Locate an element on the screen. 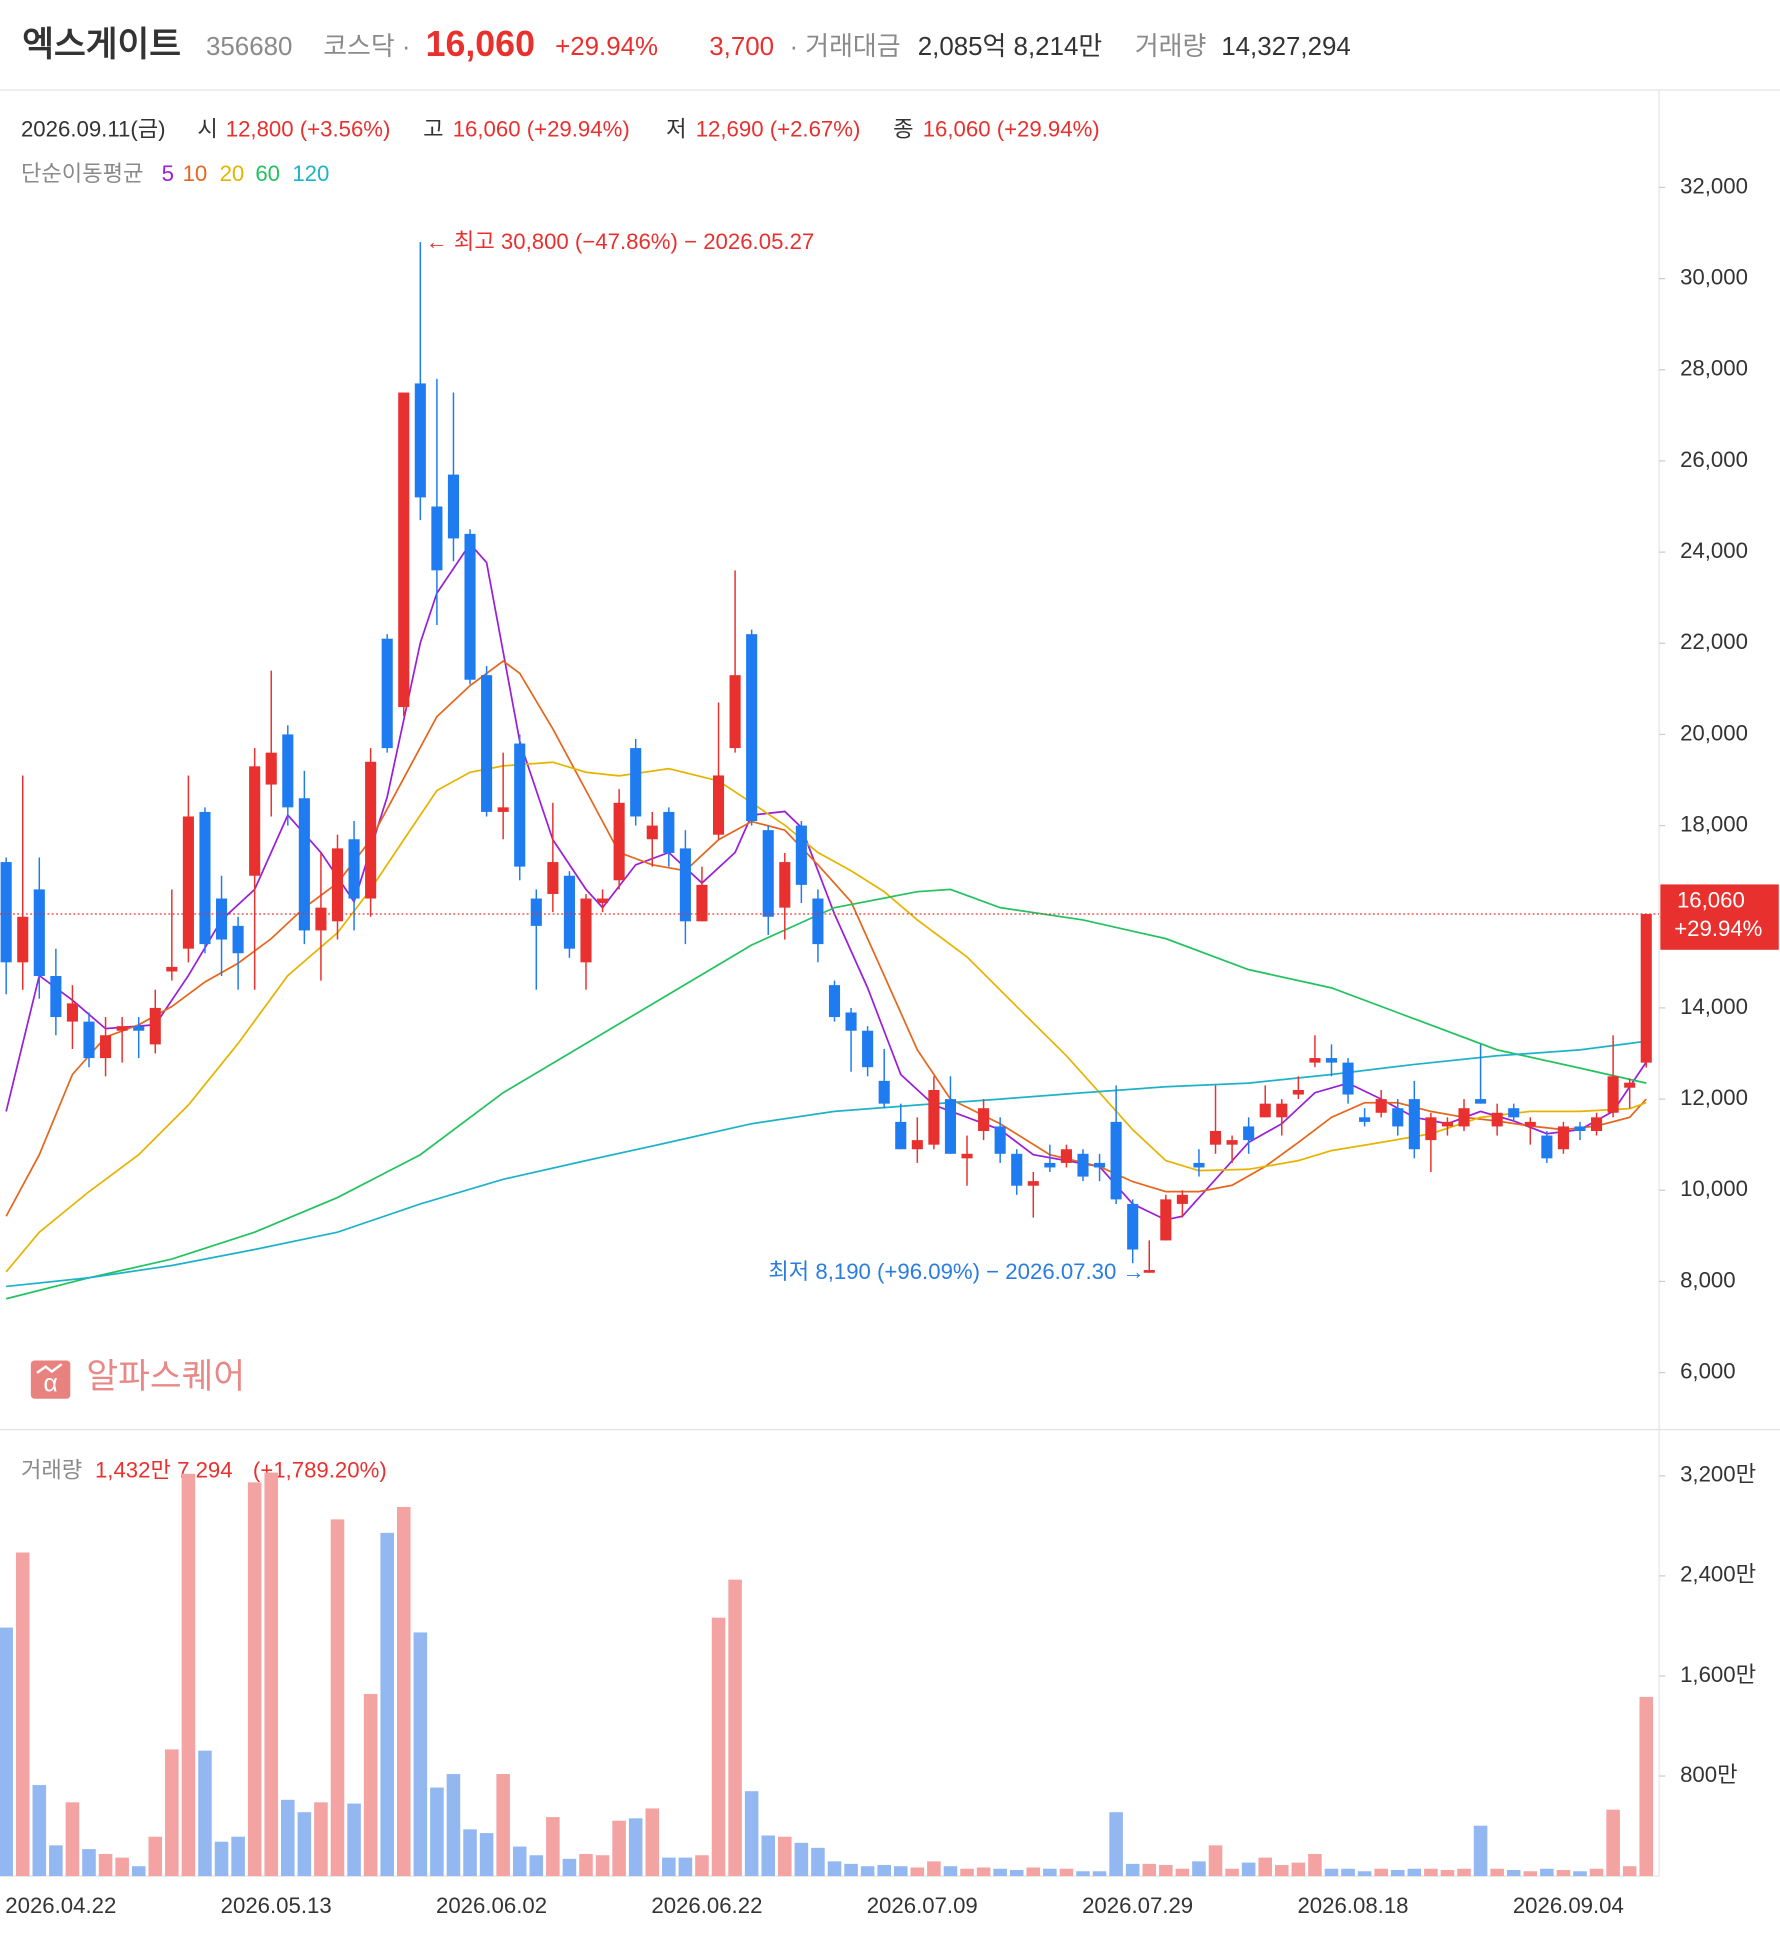 Image resolution: width=1780 pixels, height=1934 pixels. legend-close-label: 종 is located at coordinates (903, 129).